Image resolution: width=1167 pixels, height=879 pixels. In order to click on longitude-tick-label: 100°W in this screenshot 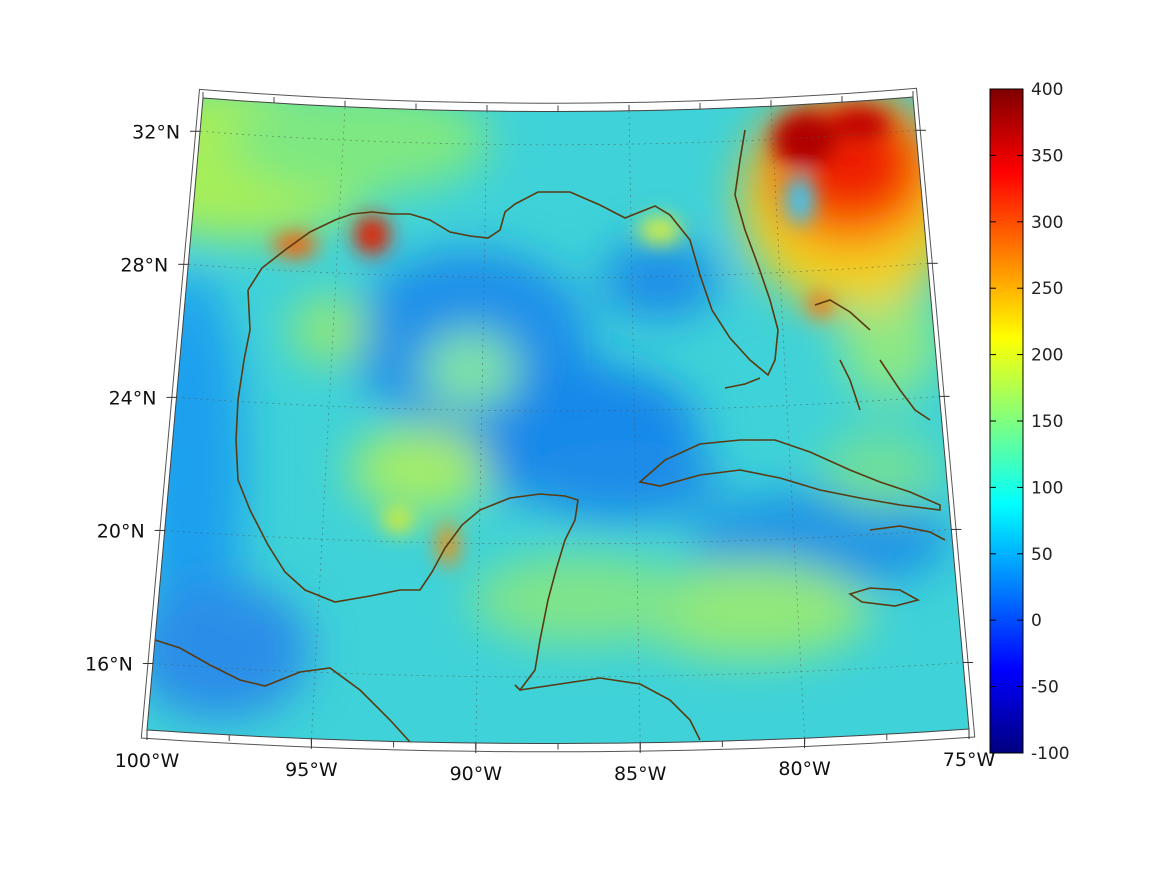, I will do `click(147, 761)`.